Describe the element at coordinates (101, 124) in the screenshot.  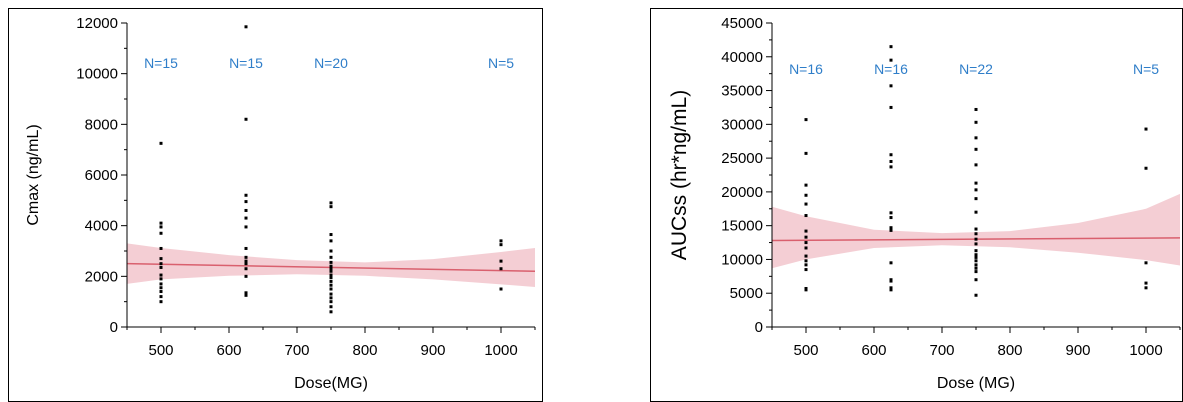
I see `y-tick-label: 8000` at that location.